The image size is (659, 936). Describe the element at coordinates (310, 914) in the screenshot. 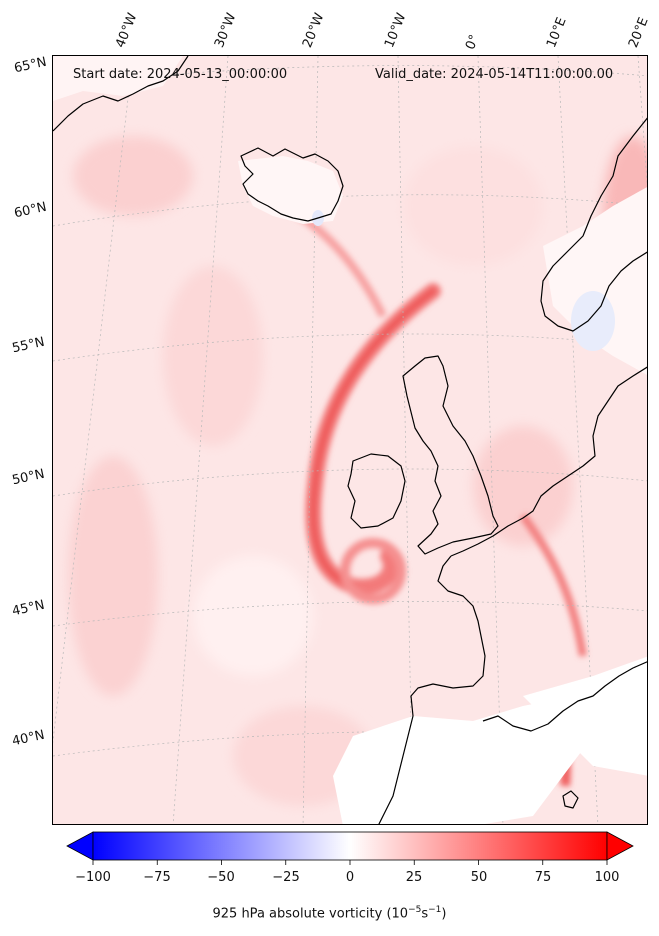

I see `colorbar-label-text: 925 hPa absolute vorticity (10` at that location.